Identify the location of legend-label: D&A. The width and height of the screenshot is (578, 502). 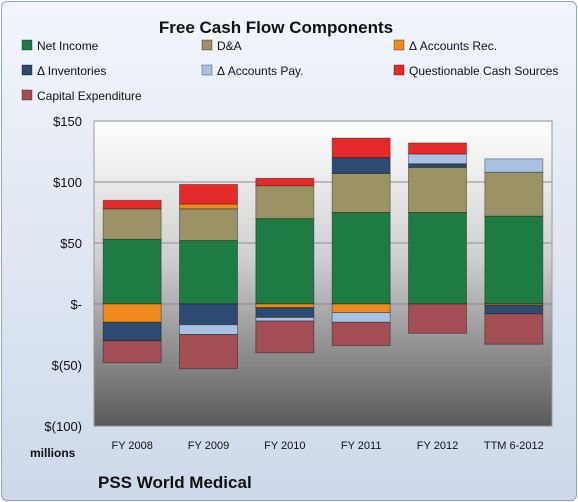
(229, 46).